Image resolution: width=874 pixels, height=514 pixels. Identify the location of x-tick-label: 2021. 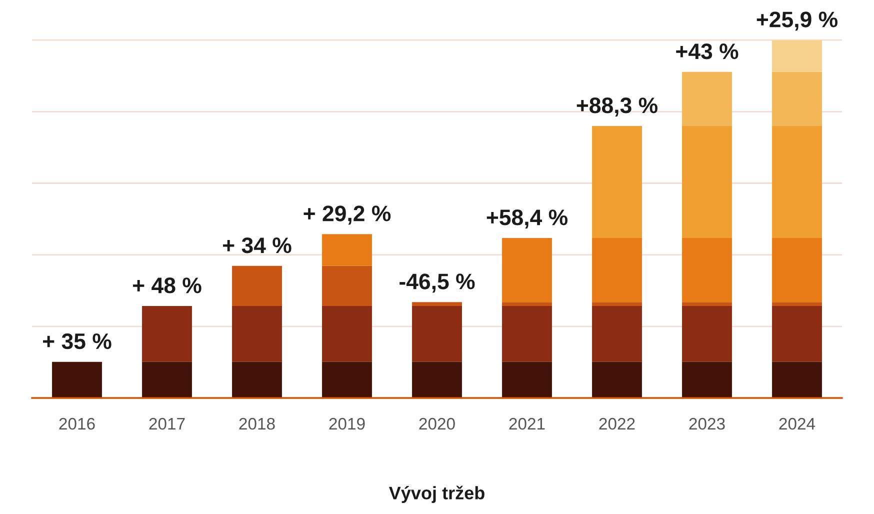
(527, 424).